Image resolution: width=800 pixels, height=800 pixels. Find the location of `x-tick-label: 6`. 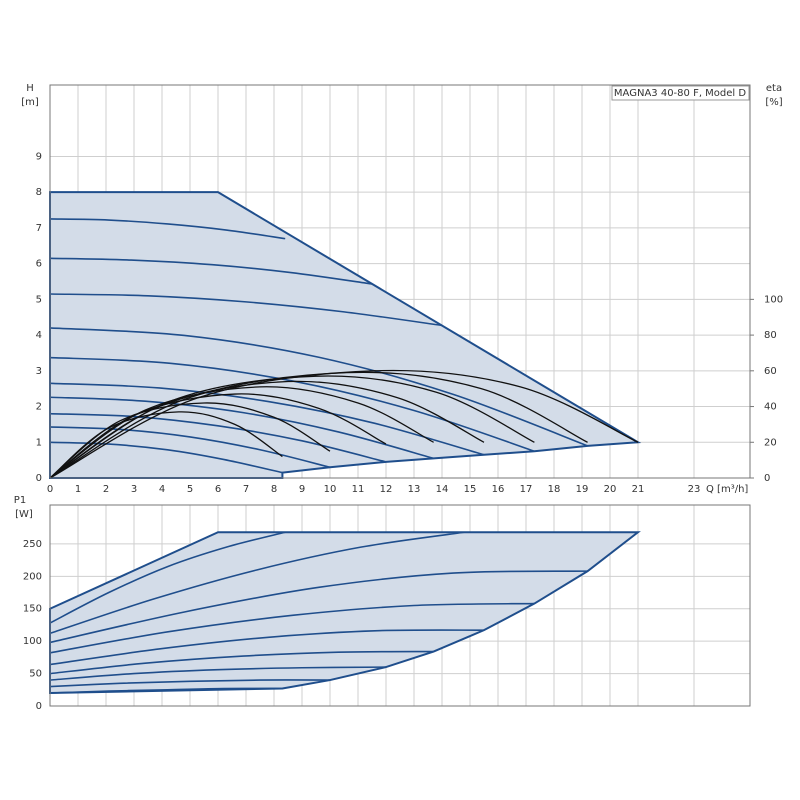

x-tick-label: 6 is located at coordinates (218, 489).